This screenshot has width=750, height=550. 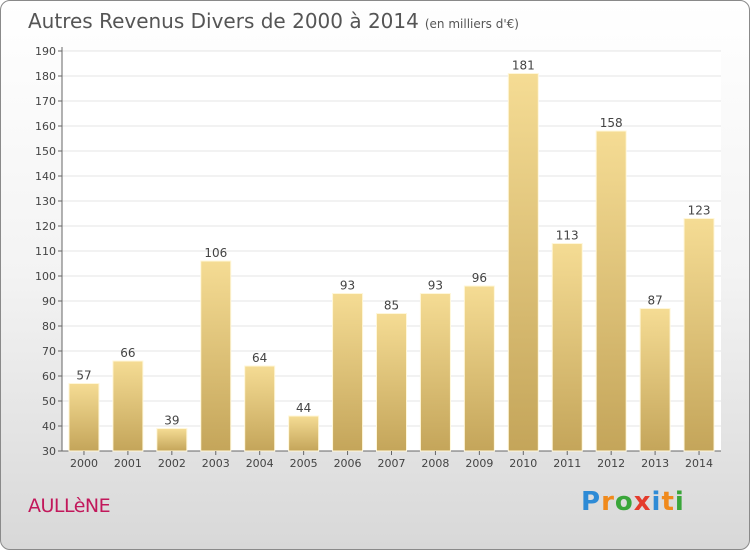 What do you see at coordinates (624, 502) in the screenshot?
I see `brand-letter: o` at bounding box center [624, 502].